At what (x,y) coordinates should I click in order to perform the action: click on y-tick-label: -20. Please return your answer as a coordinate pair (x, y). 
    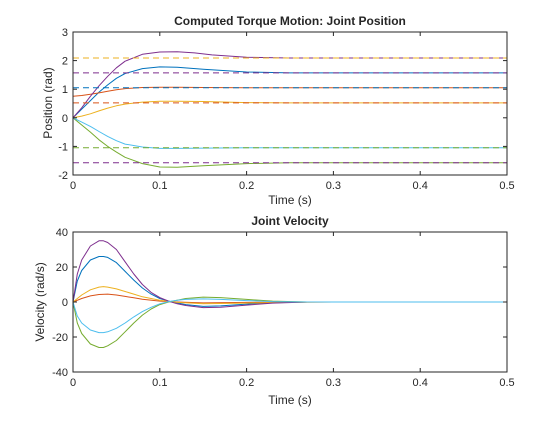
    Looking at the image, I should click on (60, 338).